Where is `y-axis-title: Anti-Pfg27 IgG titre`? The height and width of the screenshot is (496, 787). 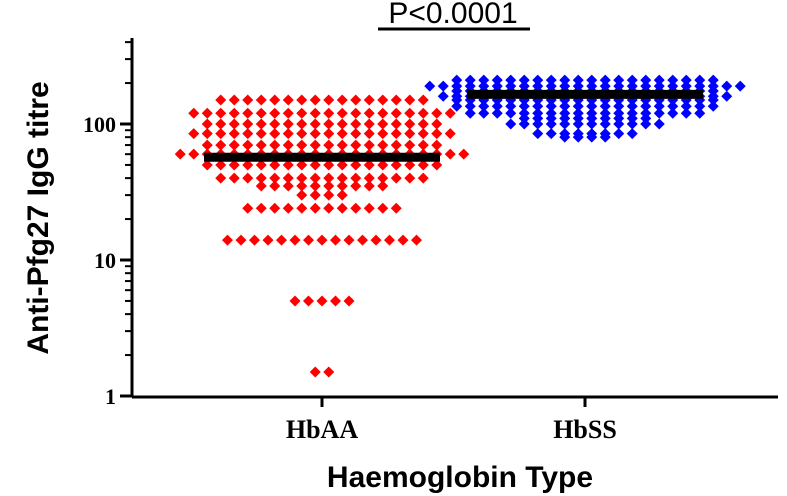
y-axis-title: Anti-Pfg27 IgG titre is located at coordinates (38, 217).